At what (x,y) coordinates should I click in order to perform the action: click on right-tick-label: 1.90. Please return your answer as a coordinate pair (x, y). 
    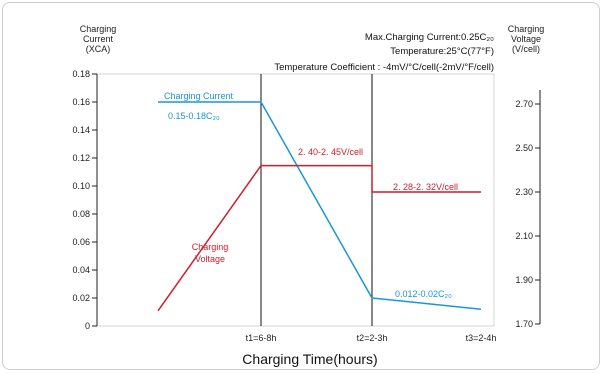
    Looking at the image, I should click on (524, 280).